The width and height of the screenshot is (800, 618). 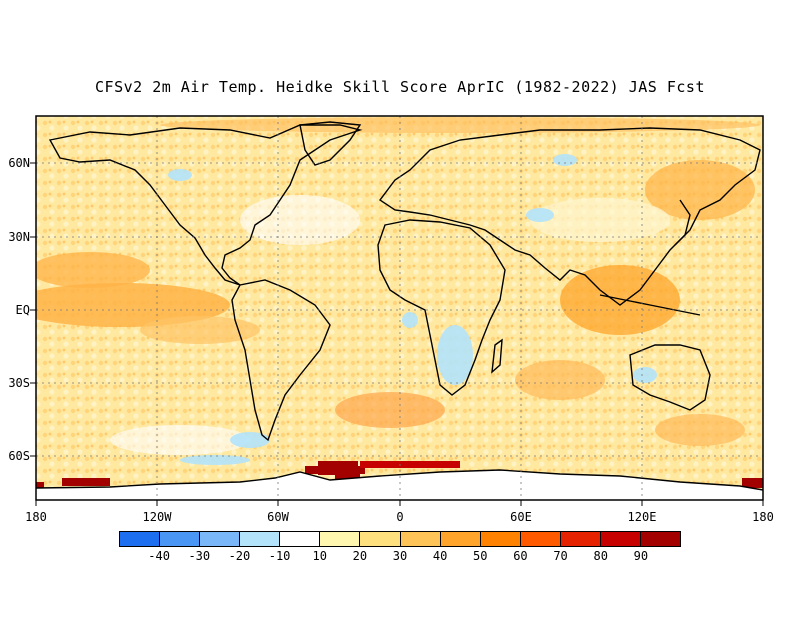 I want to click on lat-label-eq: EQ, so click(x=22, y=310).